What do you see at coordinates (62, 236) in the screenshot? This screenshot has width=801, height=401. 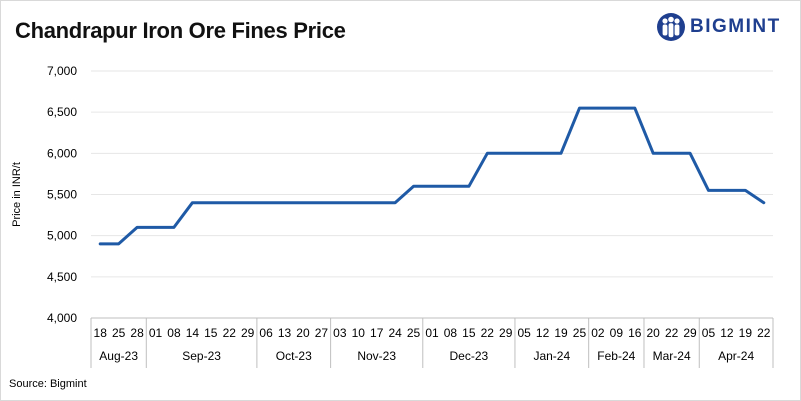 I see `y-tick-label: 5,000` at bounding box center [62, 236].